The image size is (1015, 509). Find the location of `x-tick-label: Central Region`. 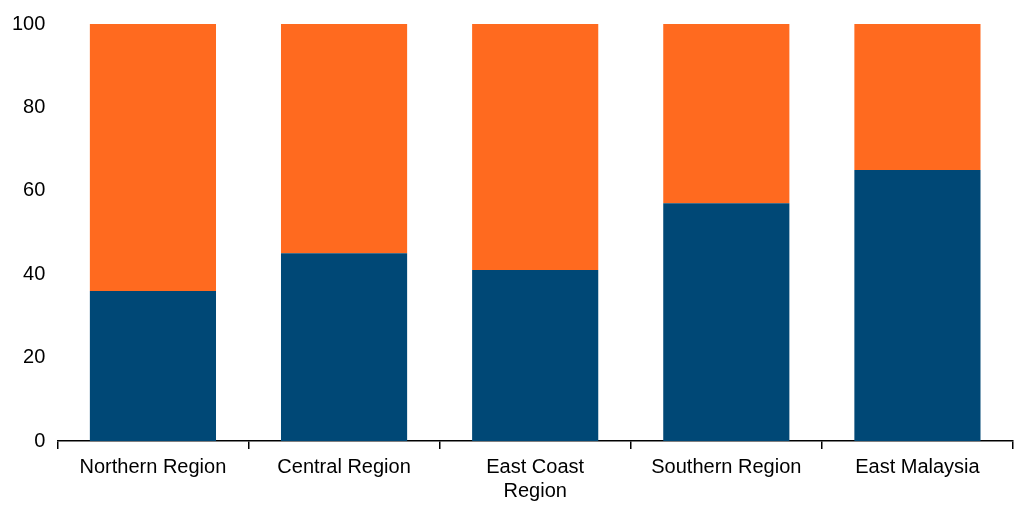

x-tick-label: Central Region is located at coordinates (344, 465).